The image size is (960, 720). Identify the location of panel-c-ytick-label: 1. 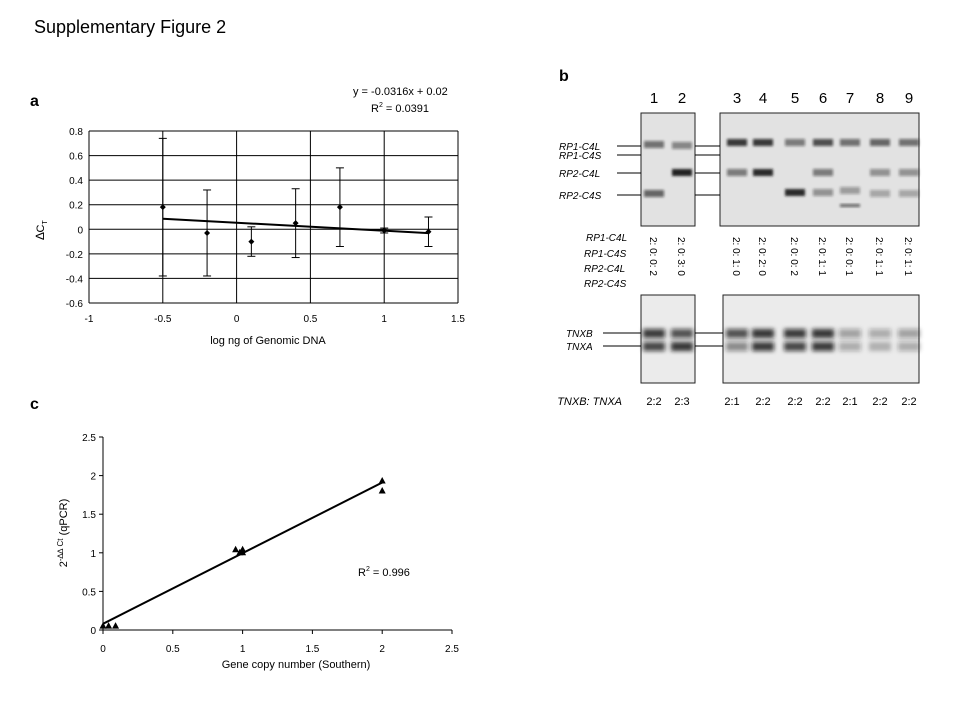
(93, 554).